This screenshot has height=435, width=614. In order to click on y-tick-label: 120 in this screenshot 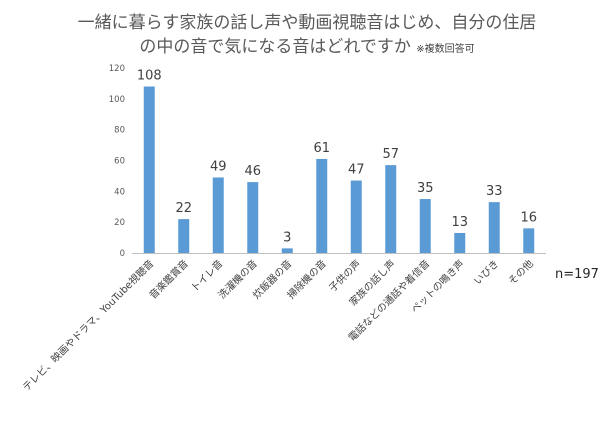, I will do `click(117, 69)`.